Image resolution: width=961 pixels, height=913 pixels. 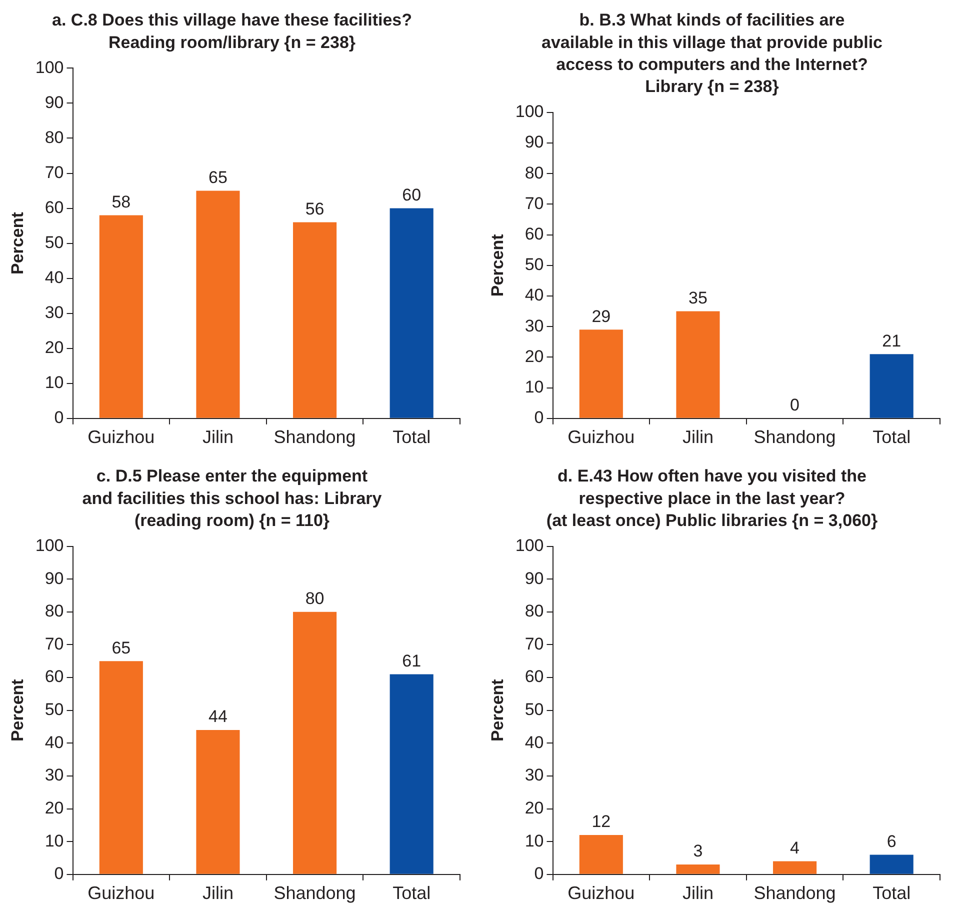 What do you see at coordinates (314, 208) in the screenshot?
I see `data-label: 56` at bounding box center [314, 208].